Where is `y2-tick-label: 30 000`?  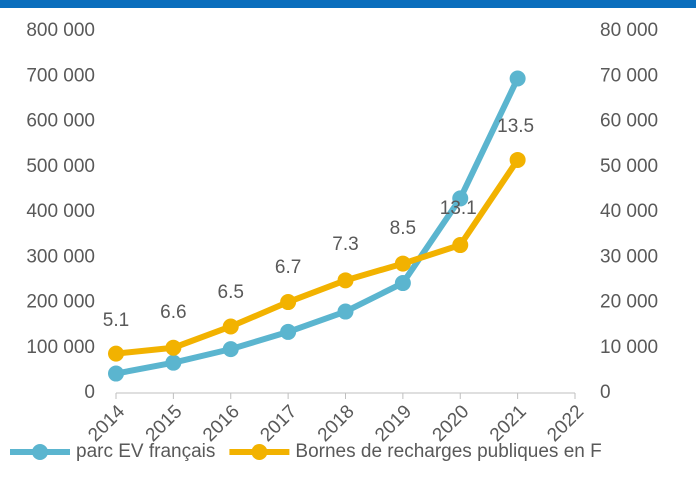 y2-tick-label: 30 000 is located at coordinates (629, 256).